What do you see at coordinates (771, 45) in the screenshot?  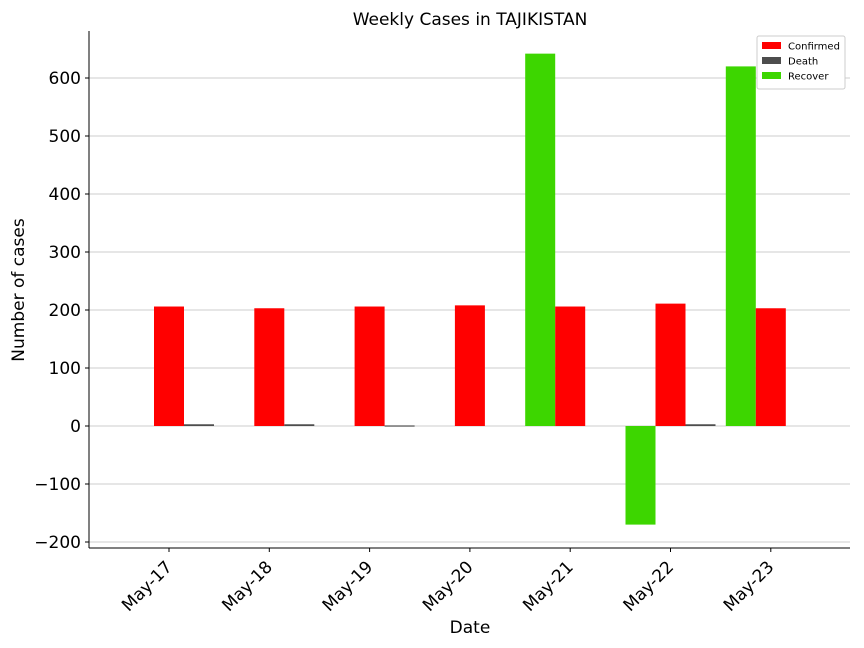 I see `legend-swatch-confirmed` at bounding box center [771, 45].